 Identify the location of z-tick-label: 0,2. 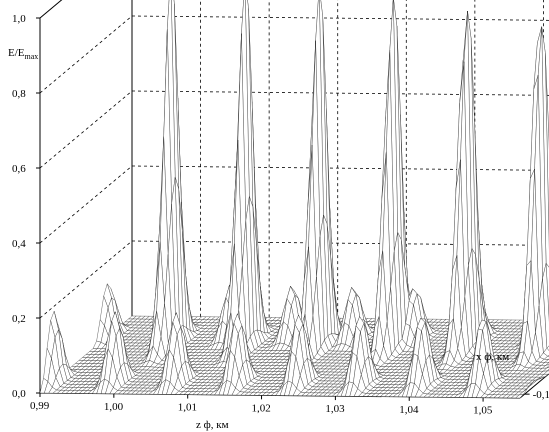
(19, 319).